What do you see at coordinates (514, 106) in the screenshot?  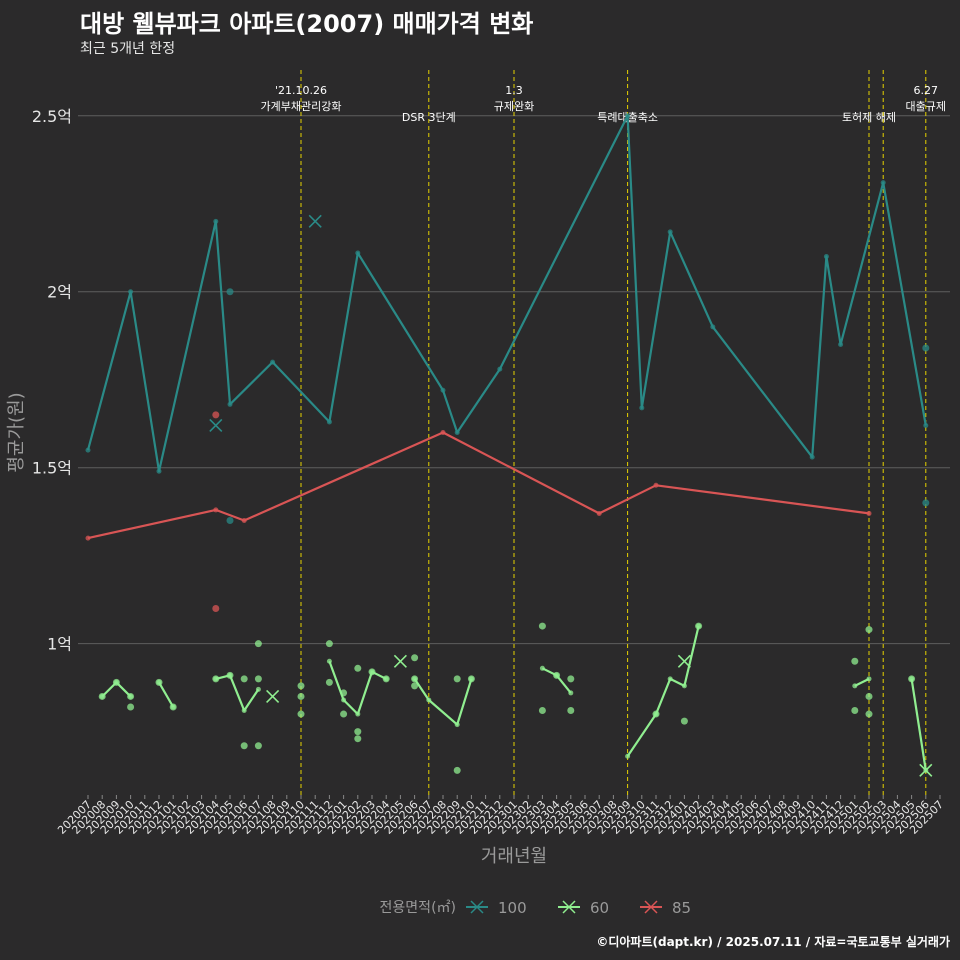 I see `event-label: 규제완화` at bounding box center [514, 106].